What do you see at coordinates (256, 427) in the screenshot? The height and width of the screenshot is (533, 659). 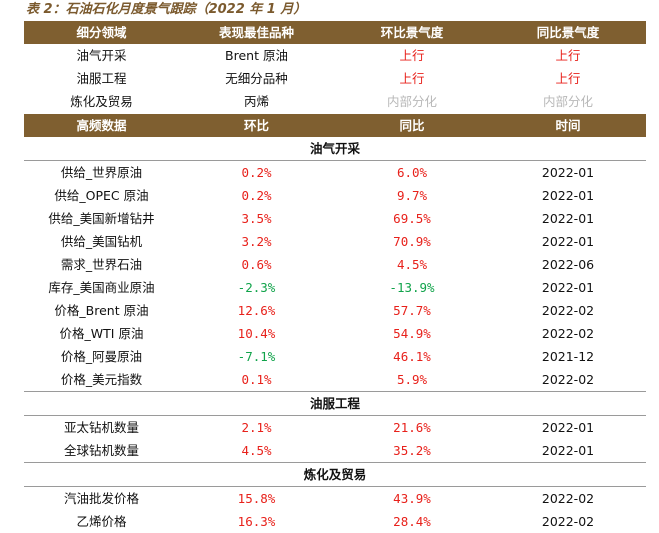 I see `mom-cell: 2.1%` at bounding box center [256, 427].